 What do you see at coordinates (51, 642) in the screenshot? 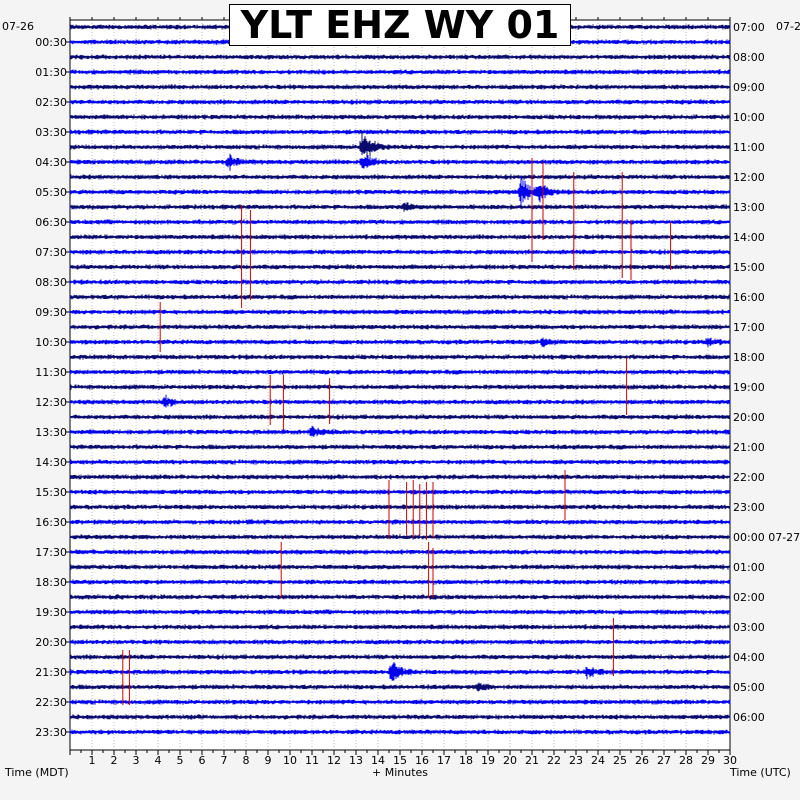
I see `left-time-label: 20:30` at bounding box center [51, 642].